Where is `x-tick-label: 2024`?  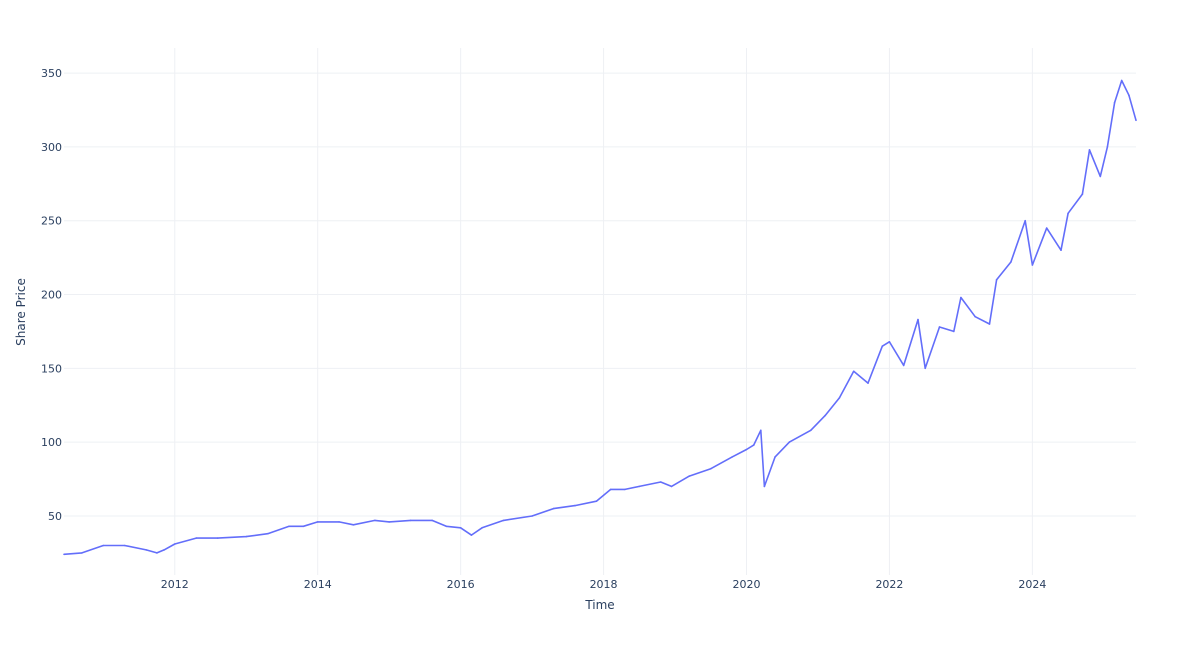
x-tick-label: 2024 is located at coordinates (1032, 584).